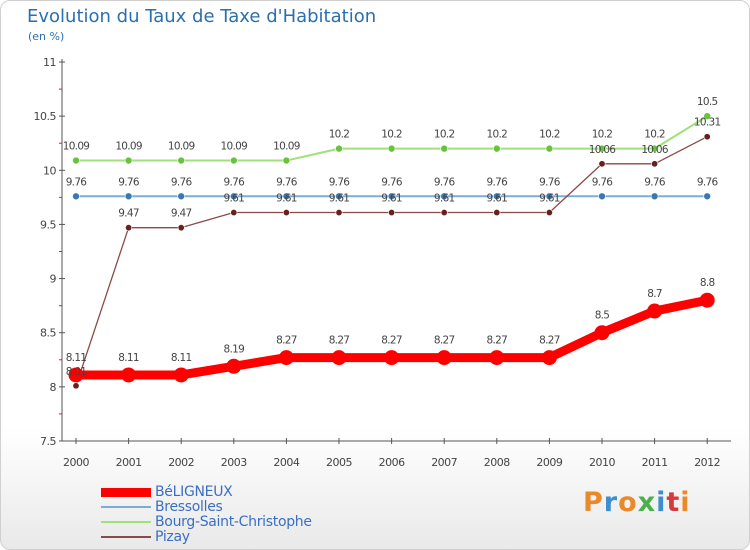 This screenshot has width=750, height=550. What do you see at coordinates (194, 492) in the screenshot?
I see `legend-label: BéLIGNEUX` at bounding box center [194, 492].